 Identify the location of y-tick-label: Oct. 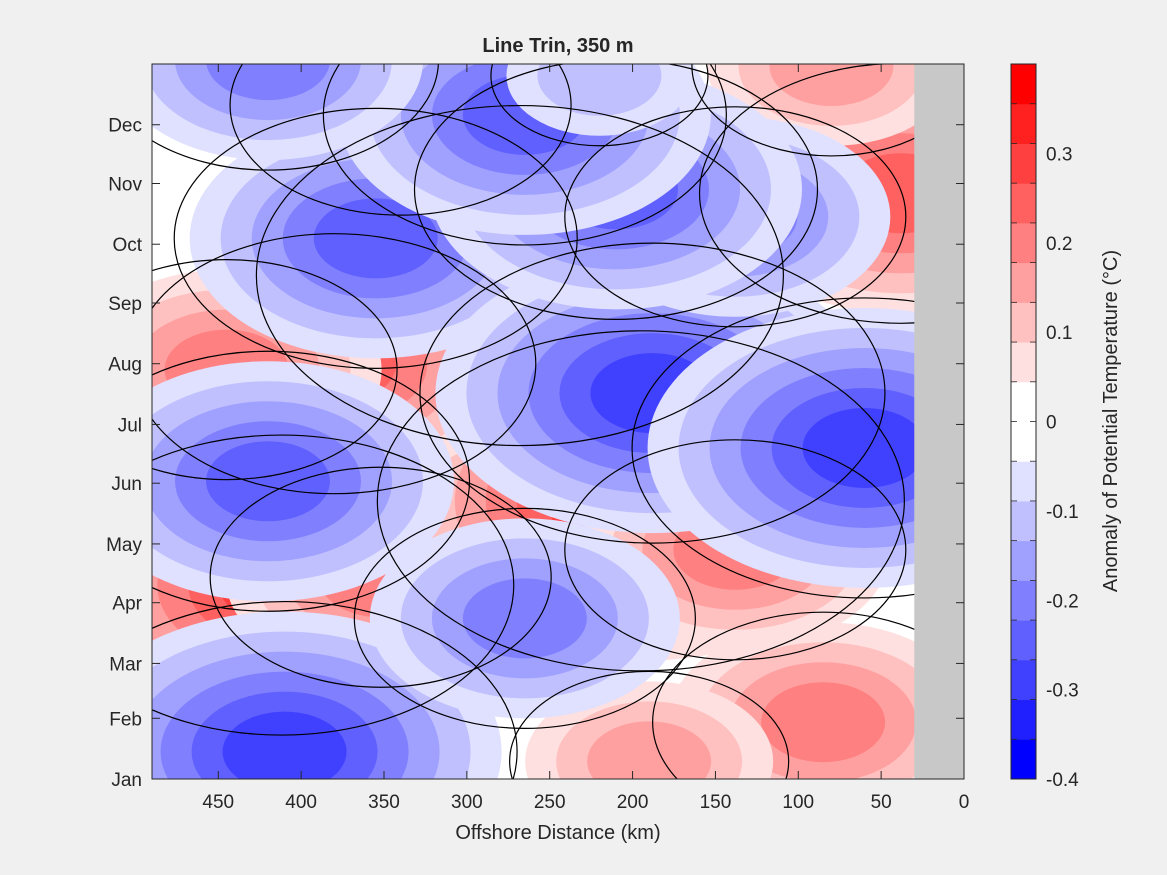
(127, 245).